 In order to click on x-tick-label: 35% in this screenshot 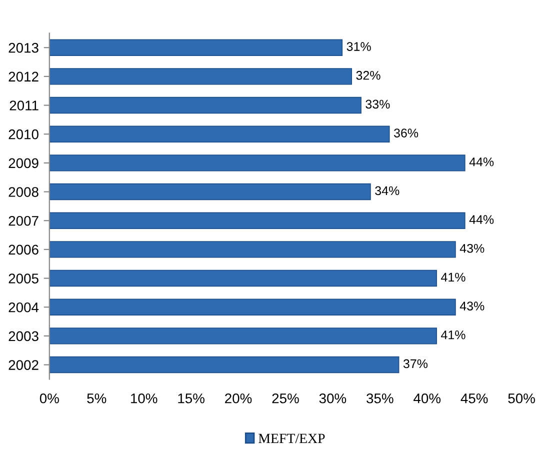, I will do `click(380, 398)`.